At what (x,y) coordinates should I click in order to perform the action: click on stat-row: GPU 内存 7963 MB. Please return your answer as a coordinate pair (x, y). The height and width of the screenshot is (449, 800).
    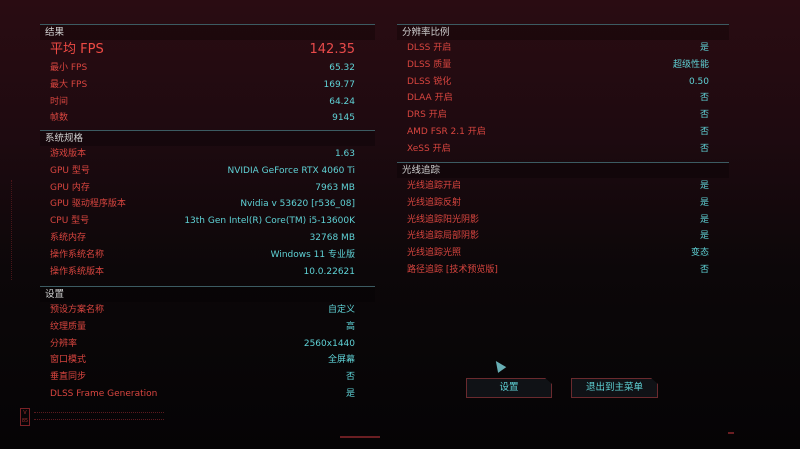
    Looking at the image, I should click on (207, 188).